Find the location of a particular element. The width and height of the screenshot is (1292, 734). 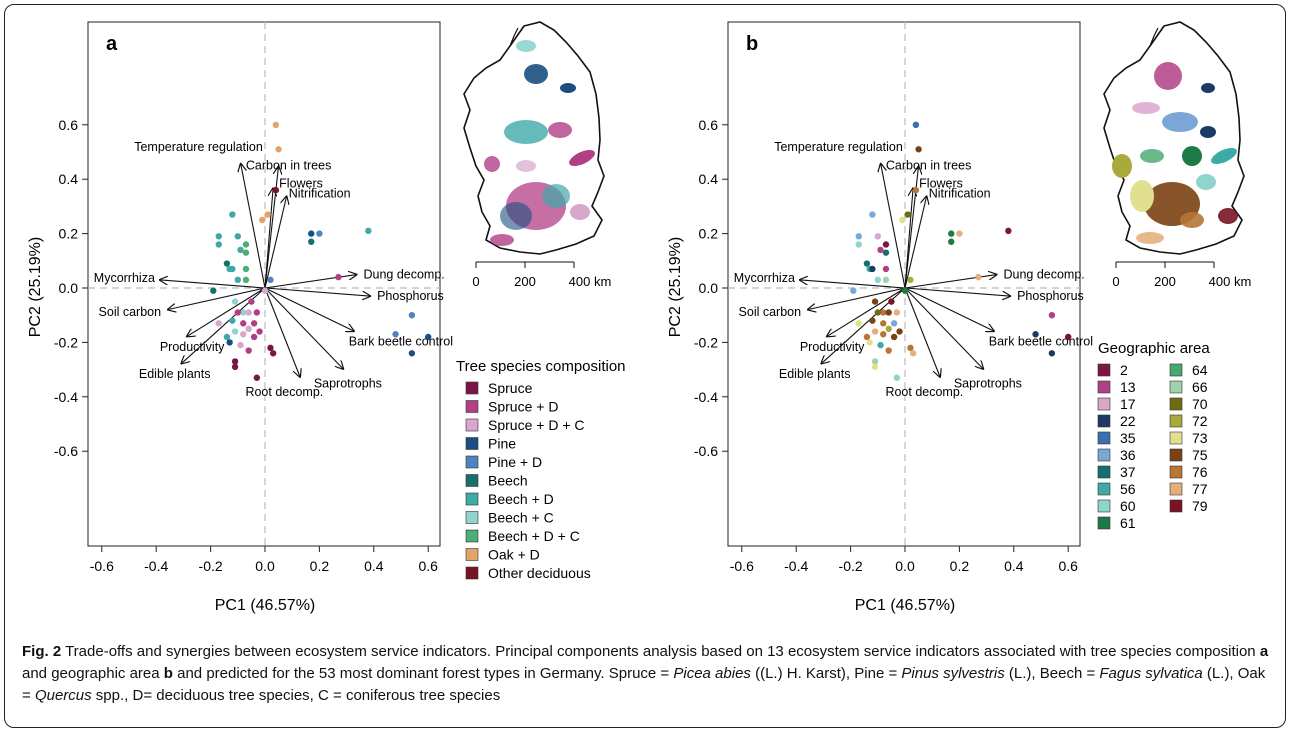

y-tick-label: -0.2 is located at coordinates (66, 342).